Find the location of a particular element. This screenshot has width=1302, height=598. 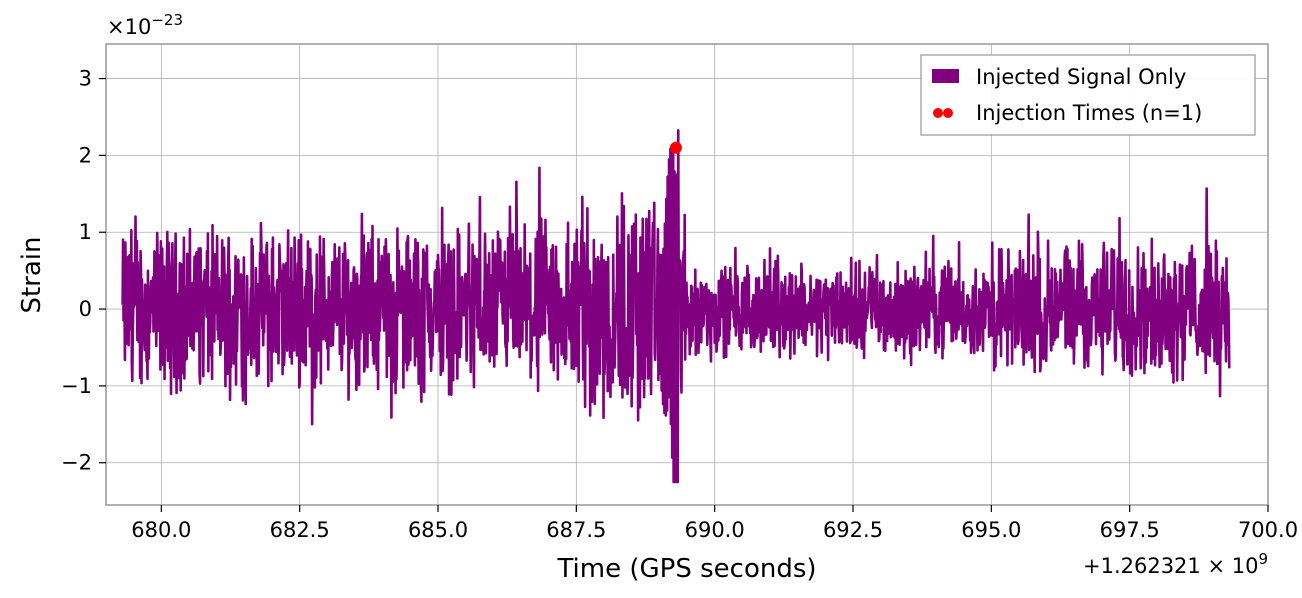

legend-marker-injection-a is located at coordinates (938, 113).